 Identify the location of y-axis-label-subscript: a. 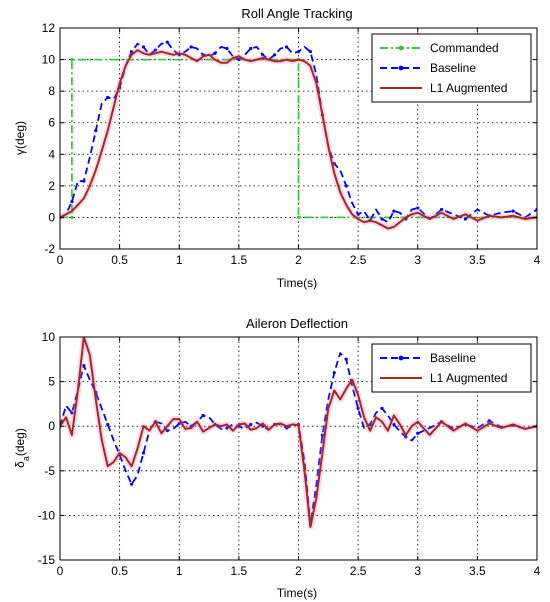
(26, 458).